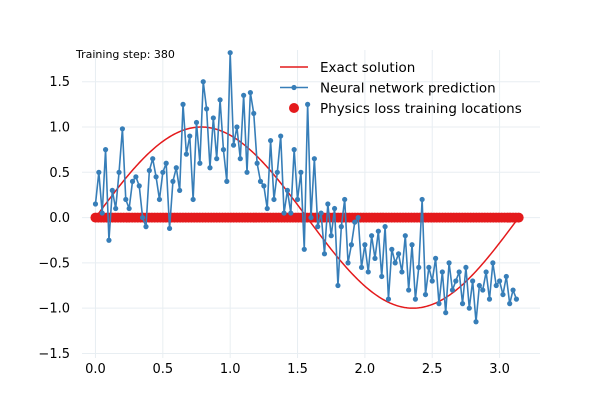  What do you see at coordinates (125, 54) in the screenshot?
I see `training-step-annotation: Training step: 380` at bounding box center [125, 54].